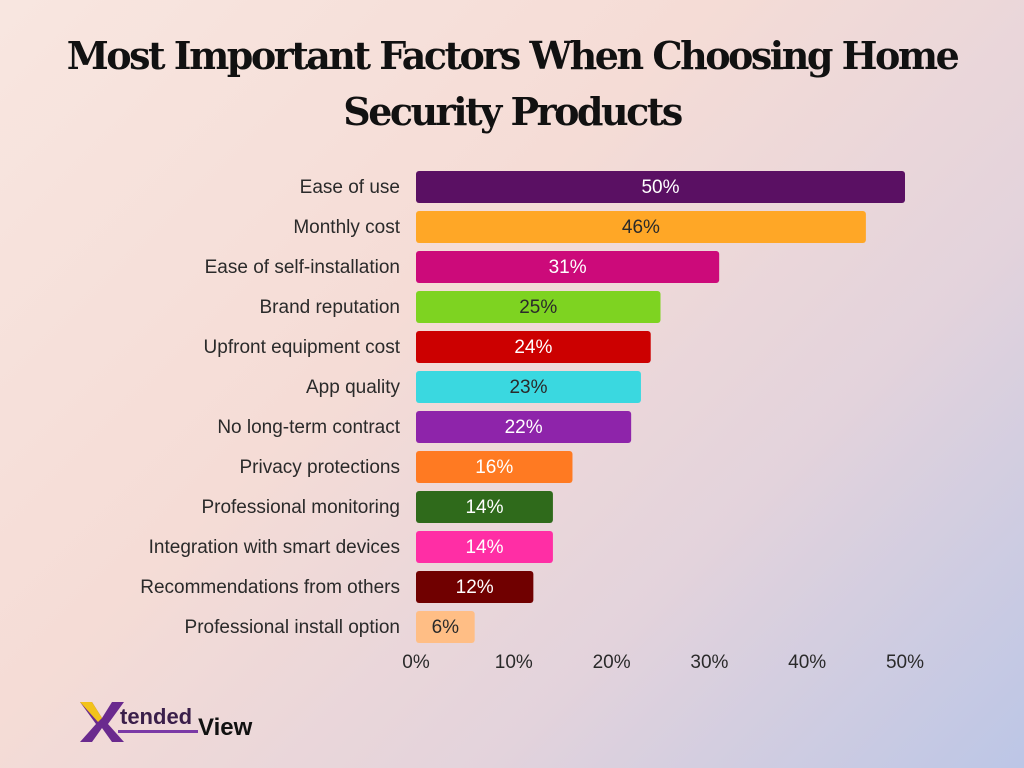 The image size is (1024, 768). Describe the element at coordinates (274, 547) in the screenshot. I see `category-label: Integration with smart devices` at that location.